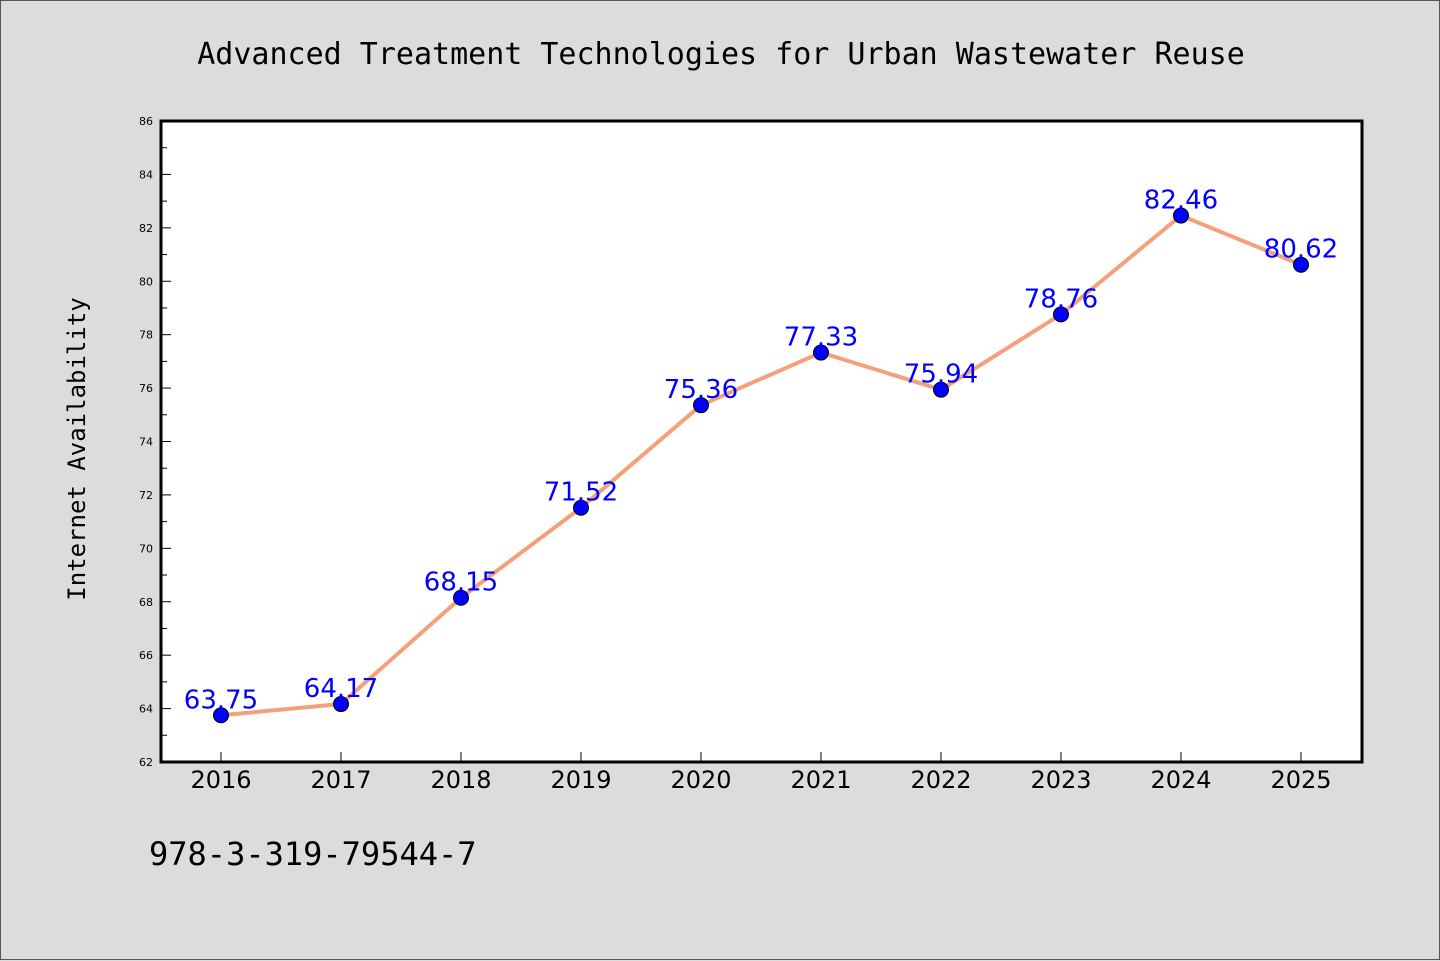  I want to click on y-tick-label: 86, so click(146, 121).